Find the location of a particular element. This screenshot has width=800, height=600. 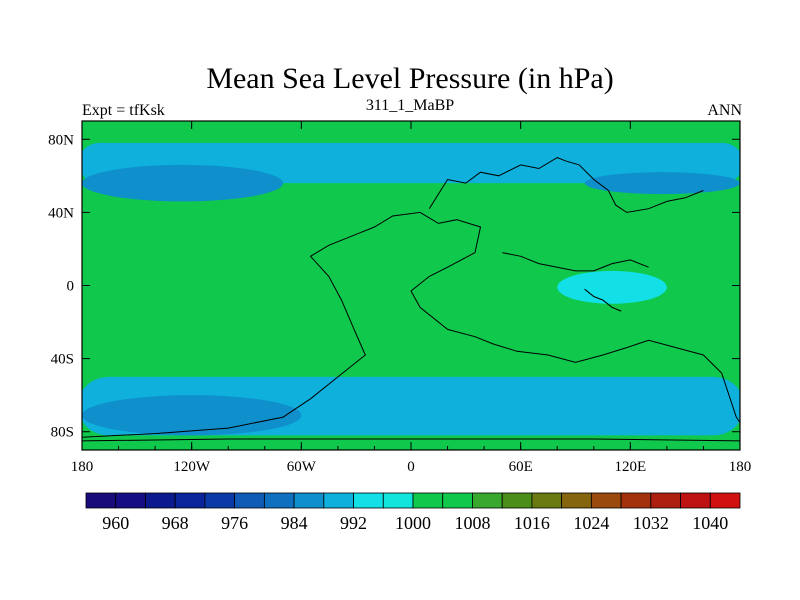

x-tick-label: 120W is located at coordinates (192, 467).